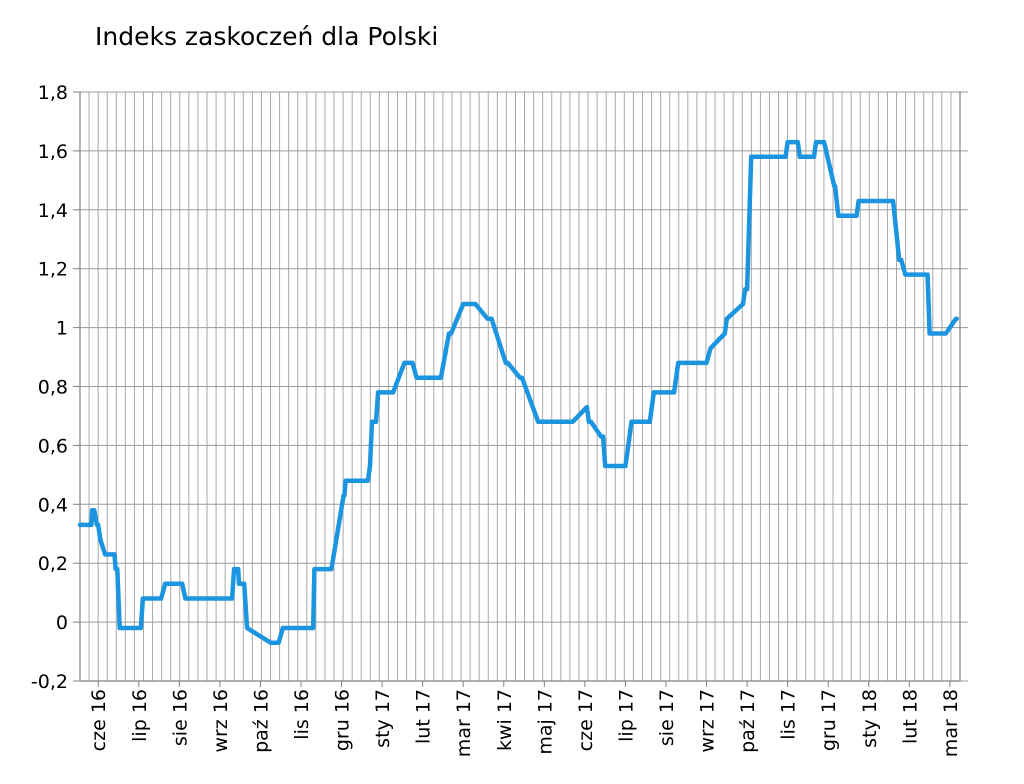 The height and width of the screenshot is (784, 1024). Describe the element at coordinates (49, 682) in the screenshot. I see `y-tick-label: -0,2` at that location.